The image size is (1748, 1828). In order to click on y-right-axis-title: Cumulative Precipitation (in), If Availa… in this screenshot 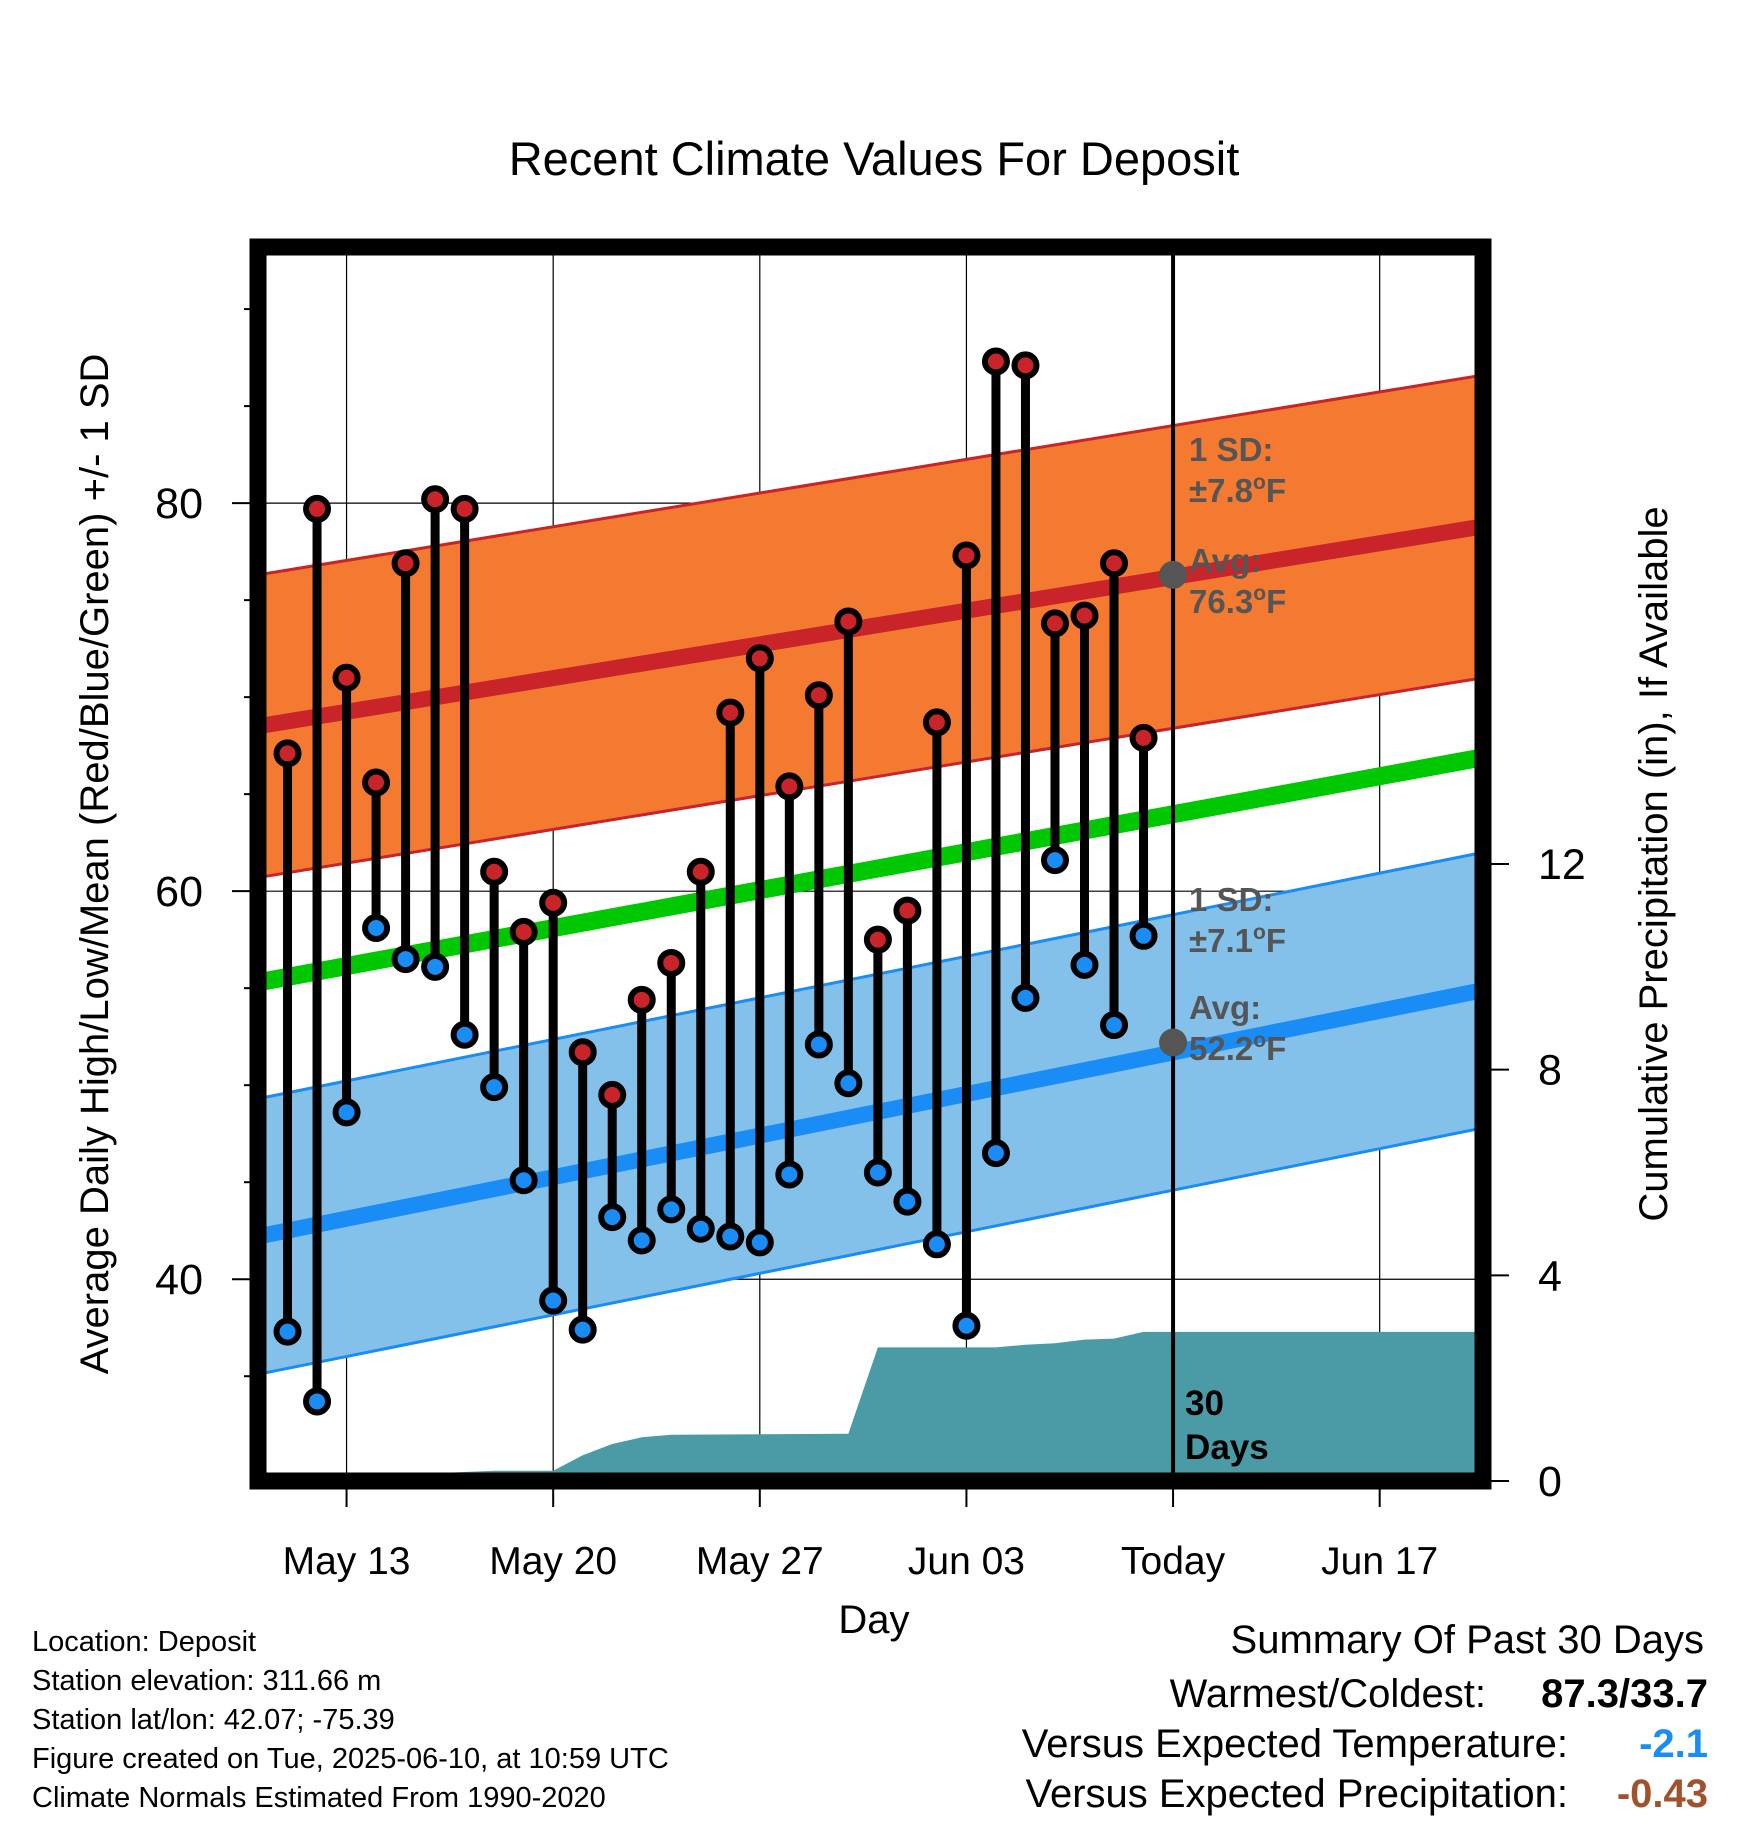, I will do `click(1654, 863)`.